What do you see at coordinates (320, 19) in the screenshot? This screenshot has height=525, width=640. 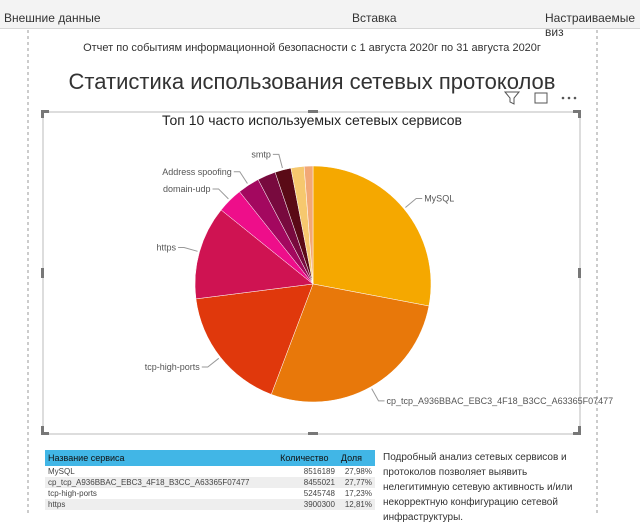 I see `ribbon: Внешние данные Вставка Настраиваемые виз` at bounding box center [320, 19].